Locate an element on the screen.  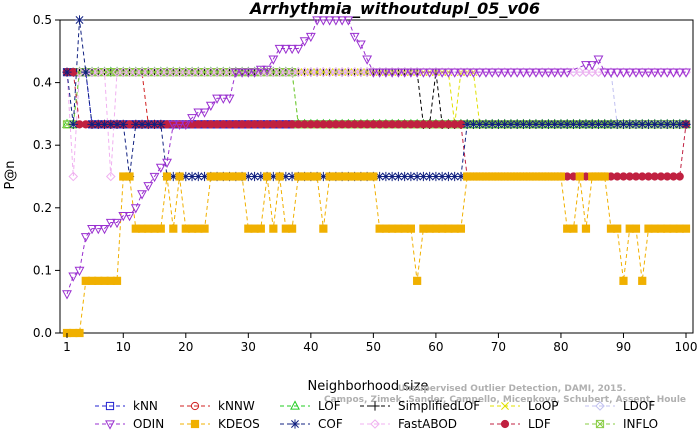
series-lof is located at coordinates (376, 97).